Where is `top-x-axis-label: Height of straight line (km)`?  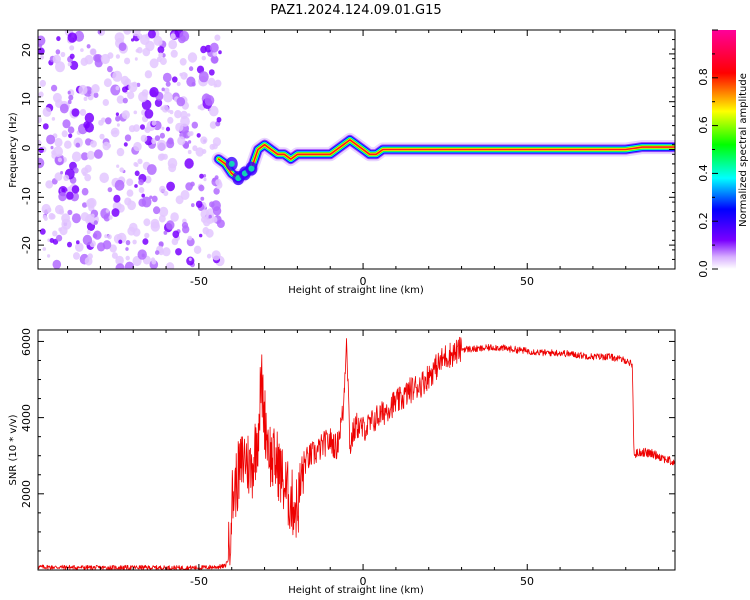 top-x-axis-label: Height of straight line (km) is located at coordinates (356, 290).